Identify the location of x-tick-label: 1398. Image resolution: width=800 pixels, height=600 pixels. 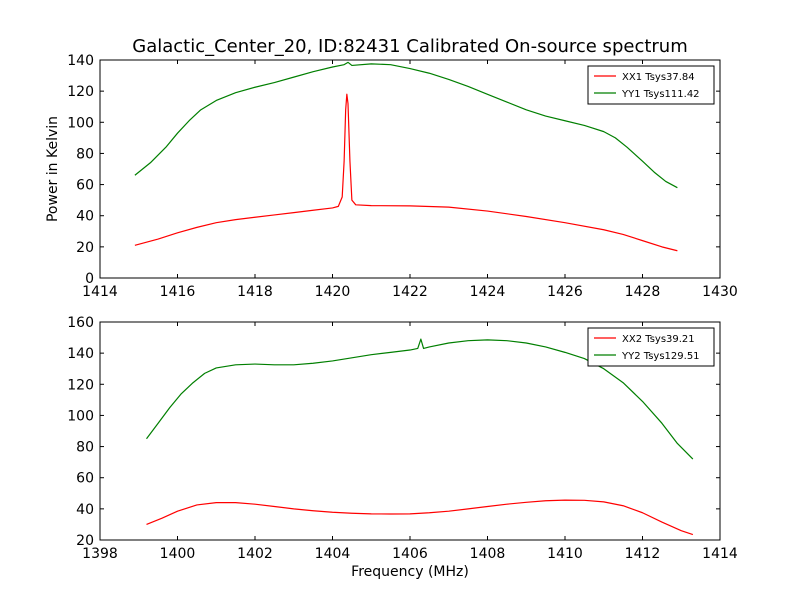
(100, 554).